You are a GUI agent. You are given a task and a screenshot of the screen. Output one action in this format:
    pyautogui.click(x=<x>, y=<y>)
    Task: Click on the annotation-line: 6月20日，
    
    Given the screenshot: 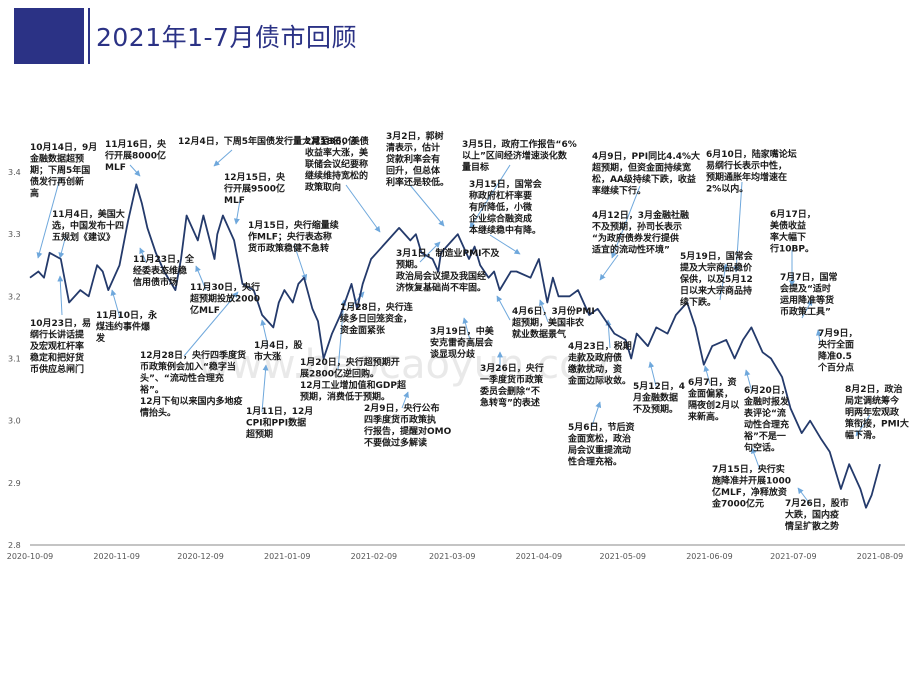 What is the action you would take?
    pyautogui.click(x=767, y=390)
    